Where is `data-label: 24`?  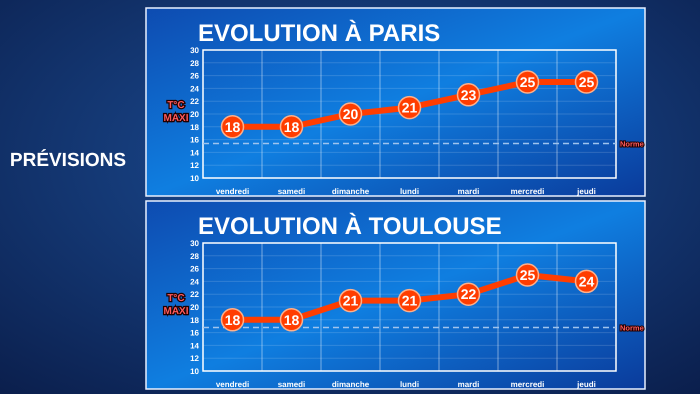
data-label: 24 is located at coordinates (586, 281).